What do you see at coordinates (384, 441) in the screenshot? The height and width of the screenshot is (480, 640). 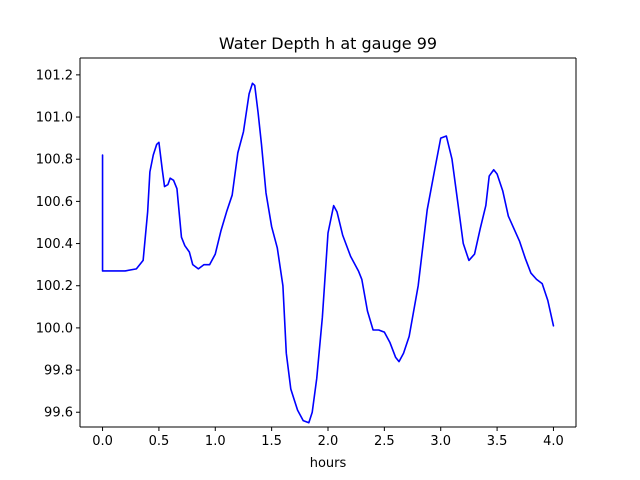 I see `x-tick-label: 2.5` at bounding box center [384, 441].